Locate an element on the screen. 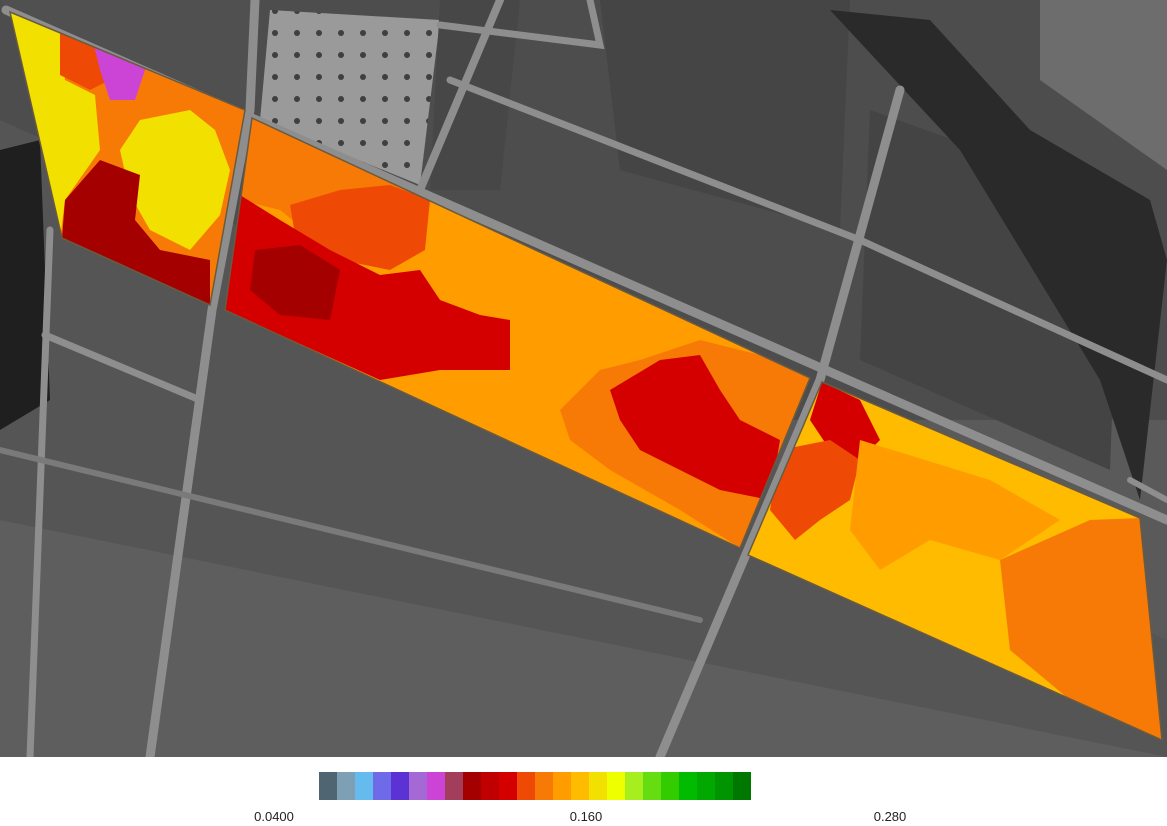  color-legend: 0.0400 0.160 0.280 is located at coordinates (583, 791).